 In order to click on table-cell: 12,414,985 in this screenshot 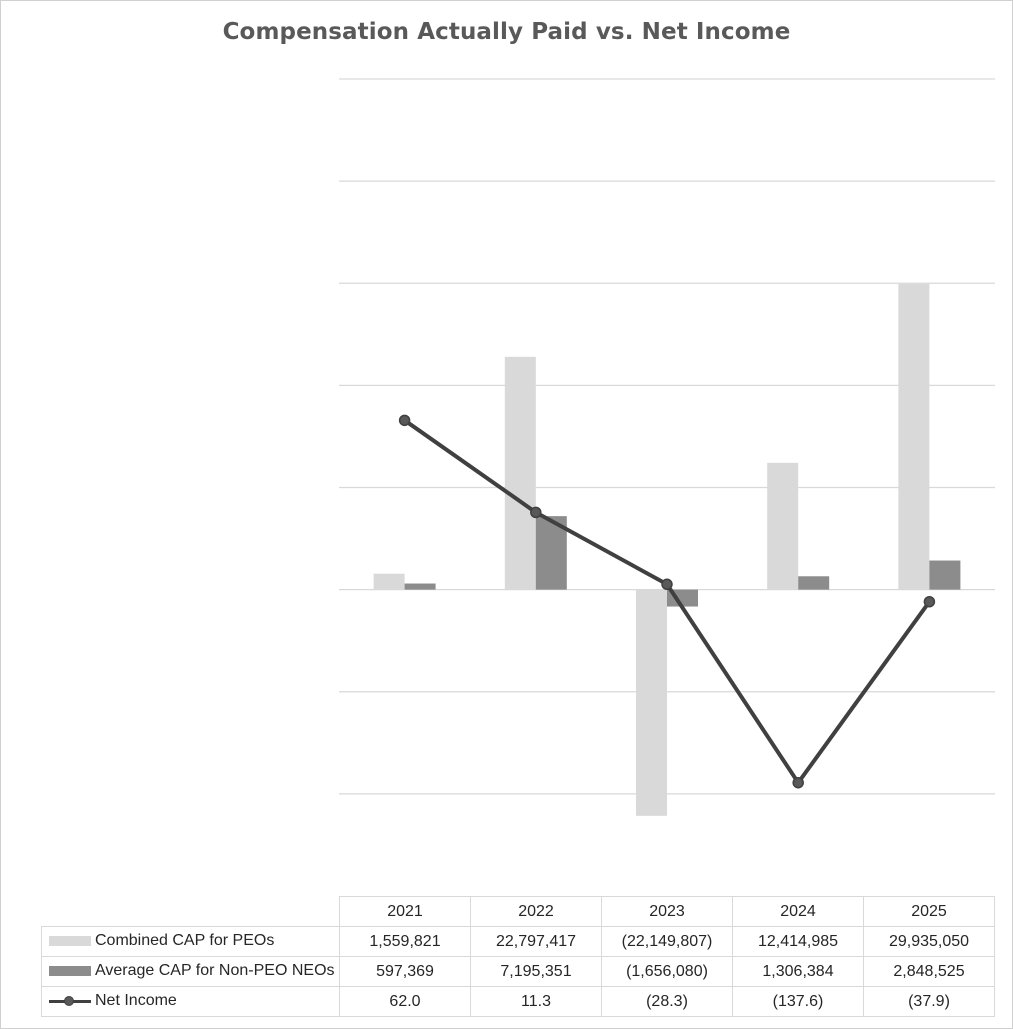, I will do `click(798, 941)`.